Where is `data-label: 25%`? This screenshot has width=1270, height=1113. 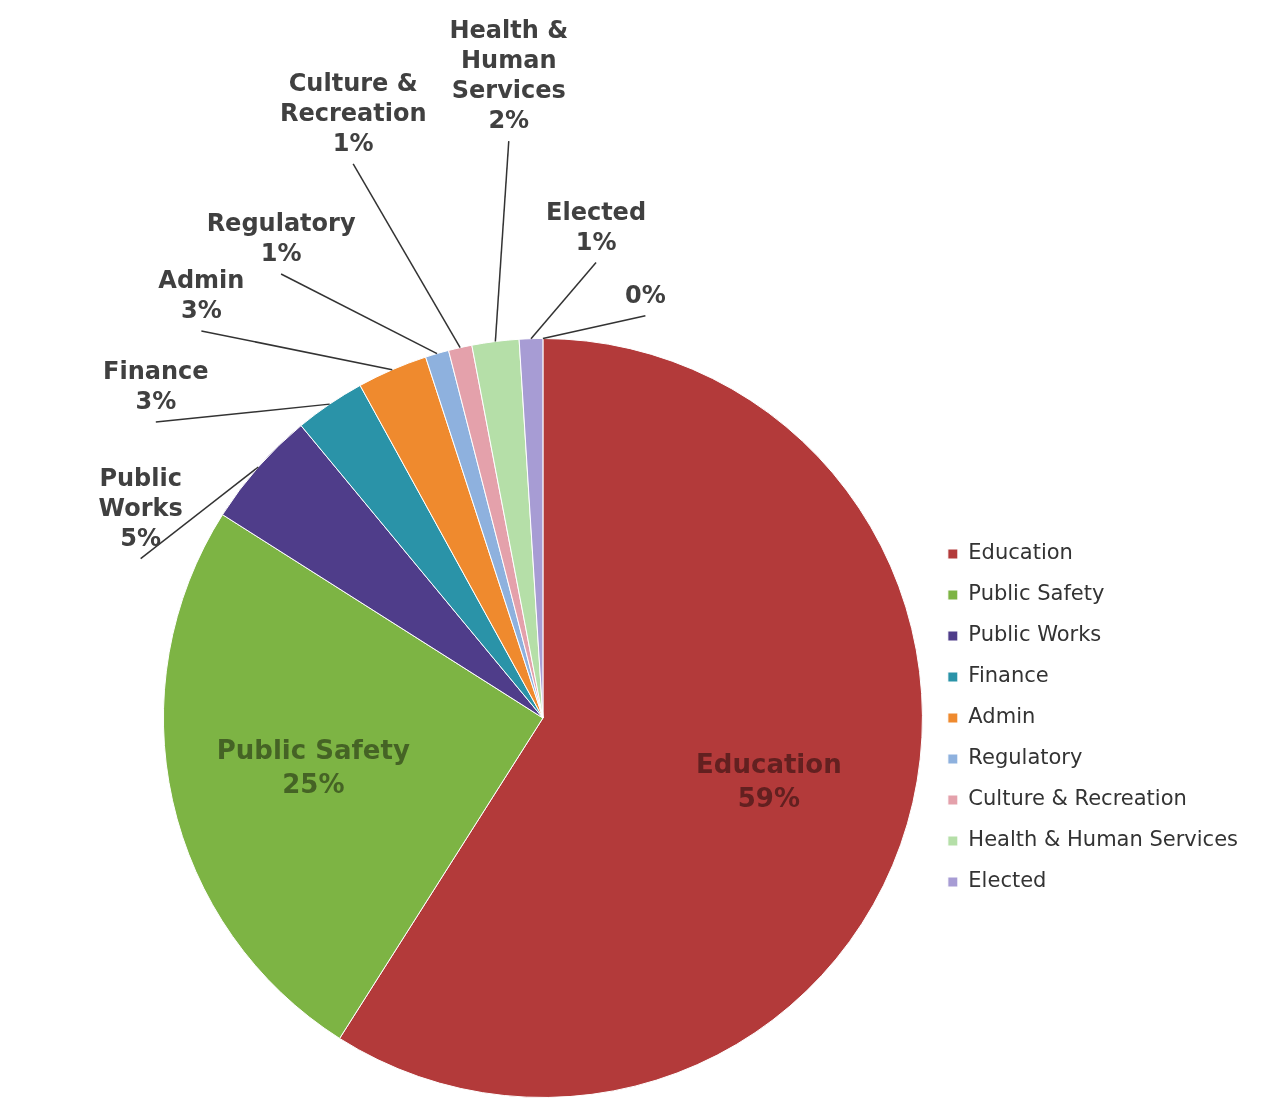
data-label: 25% is located at coordinates (313, 784).